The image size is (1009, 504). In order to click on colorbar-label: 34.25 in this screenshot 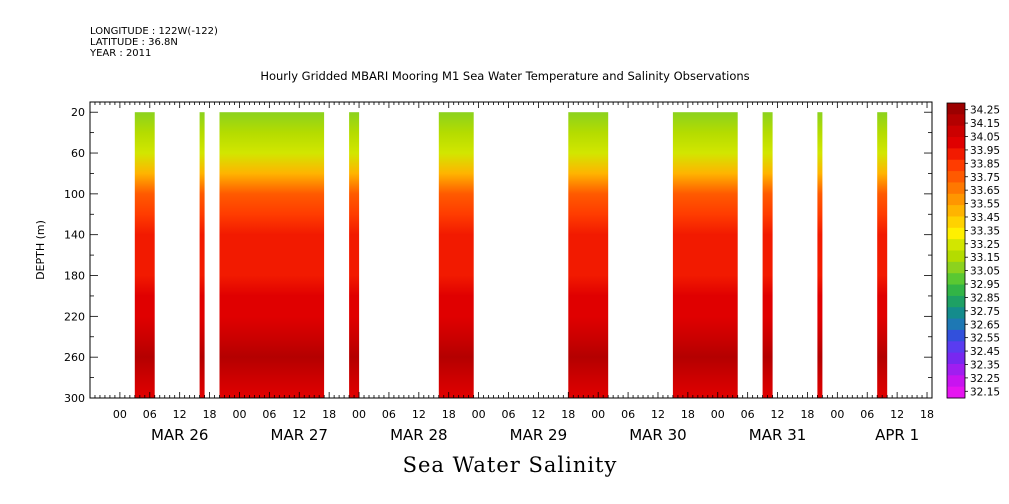, I will do `click(985, 111)`.